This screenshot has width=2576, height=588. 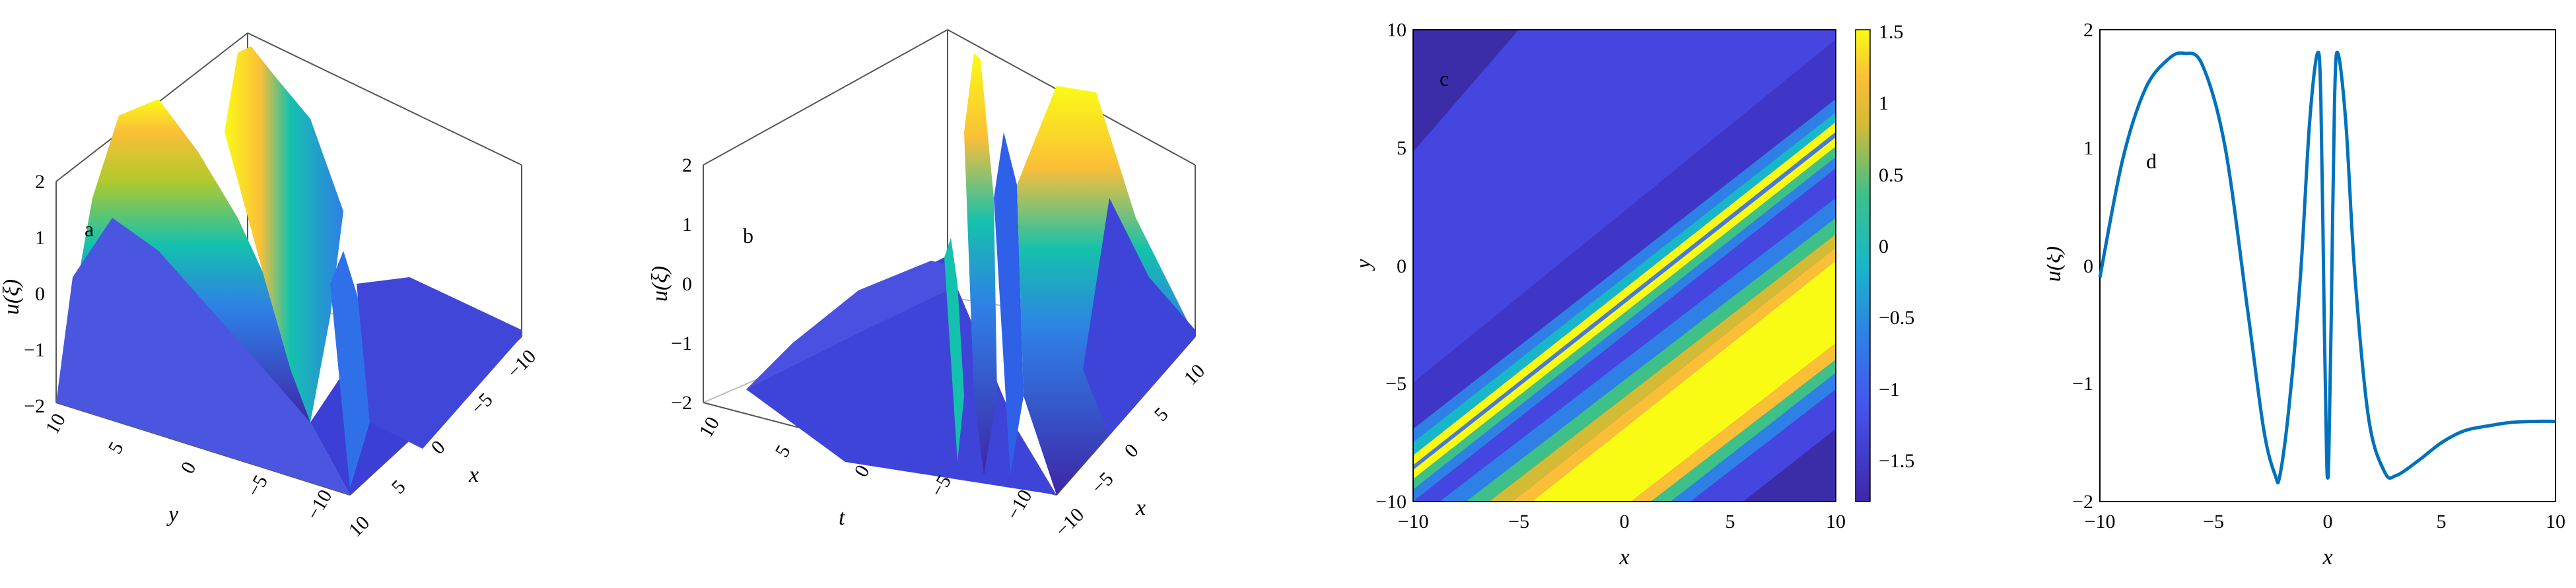 I want to click on colorbar-tick: 0, so click(x=1884, y=246).